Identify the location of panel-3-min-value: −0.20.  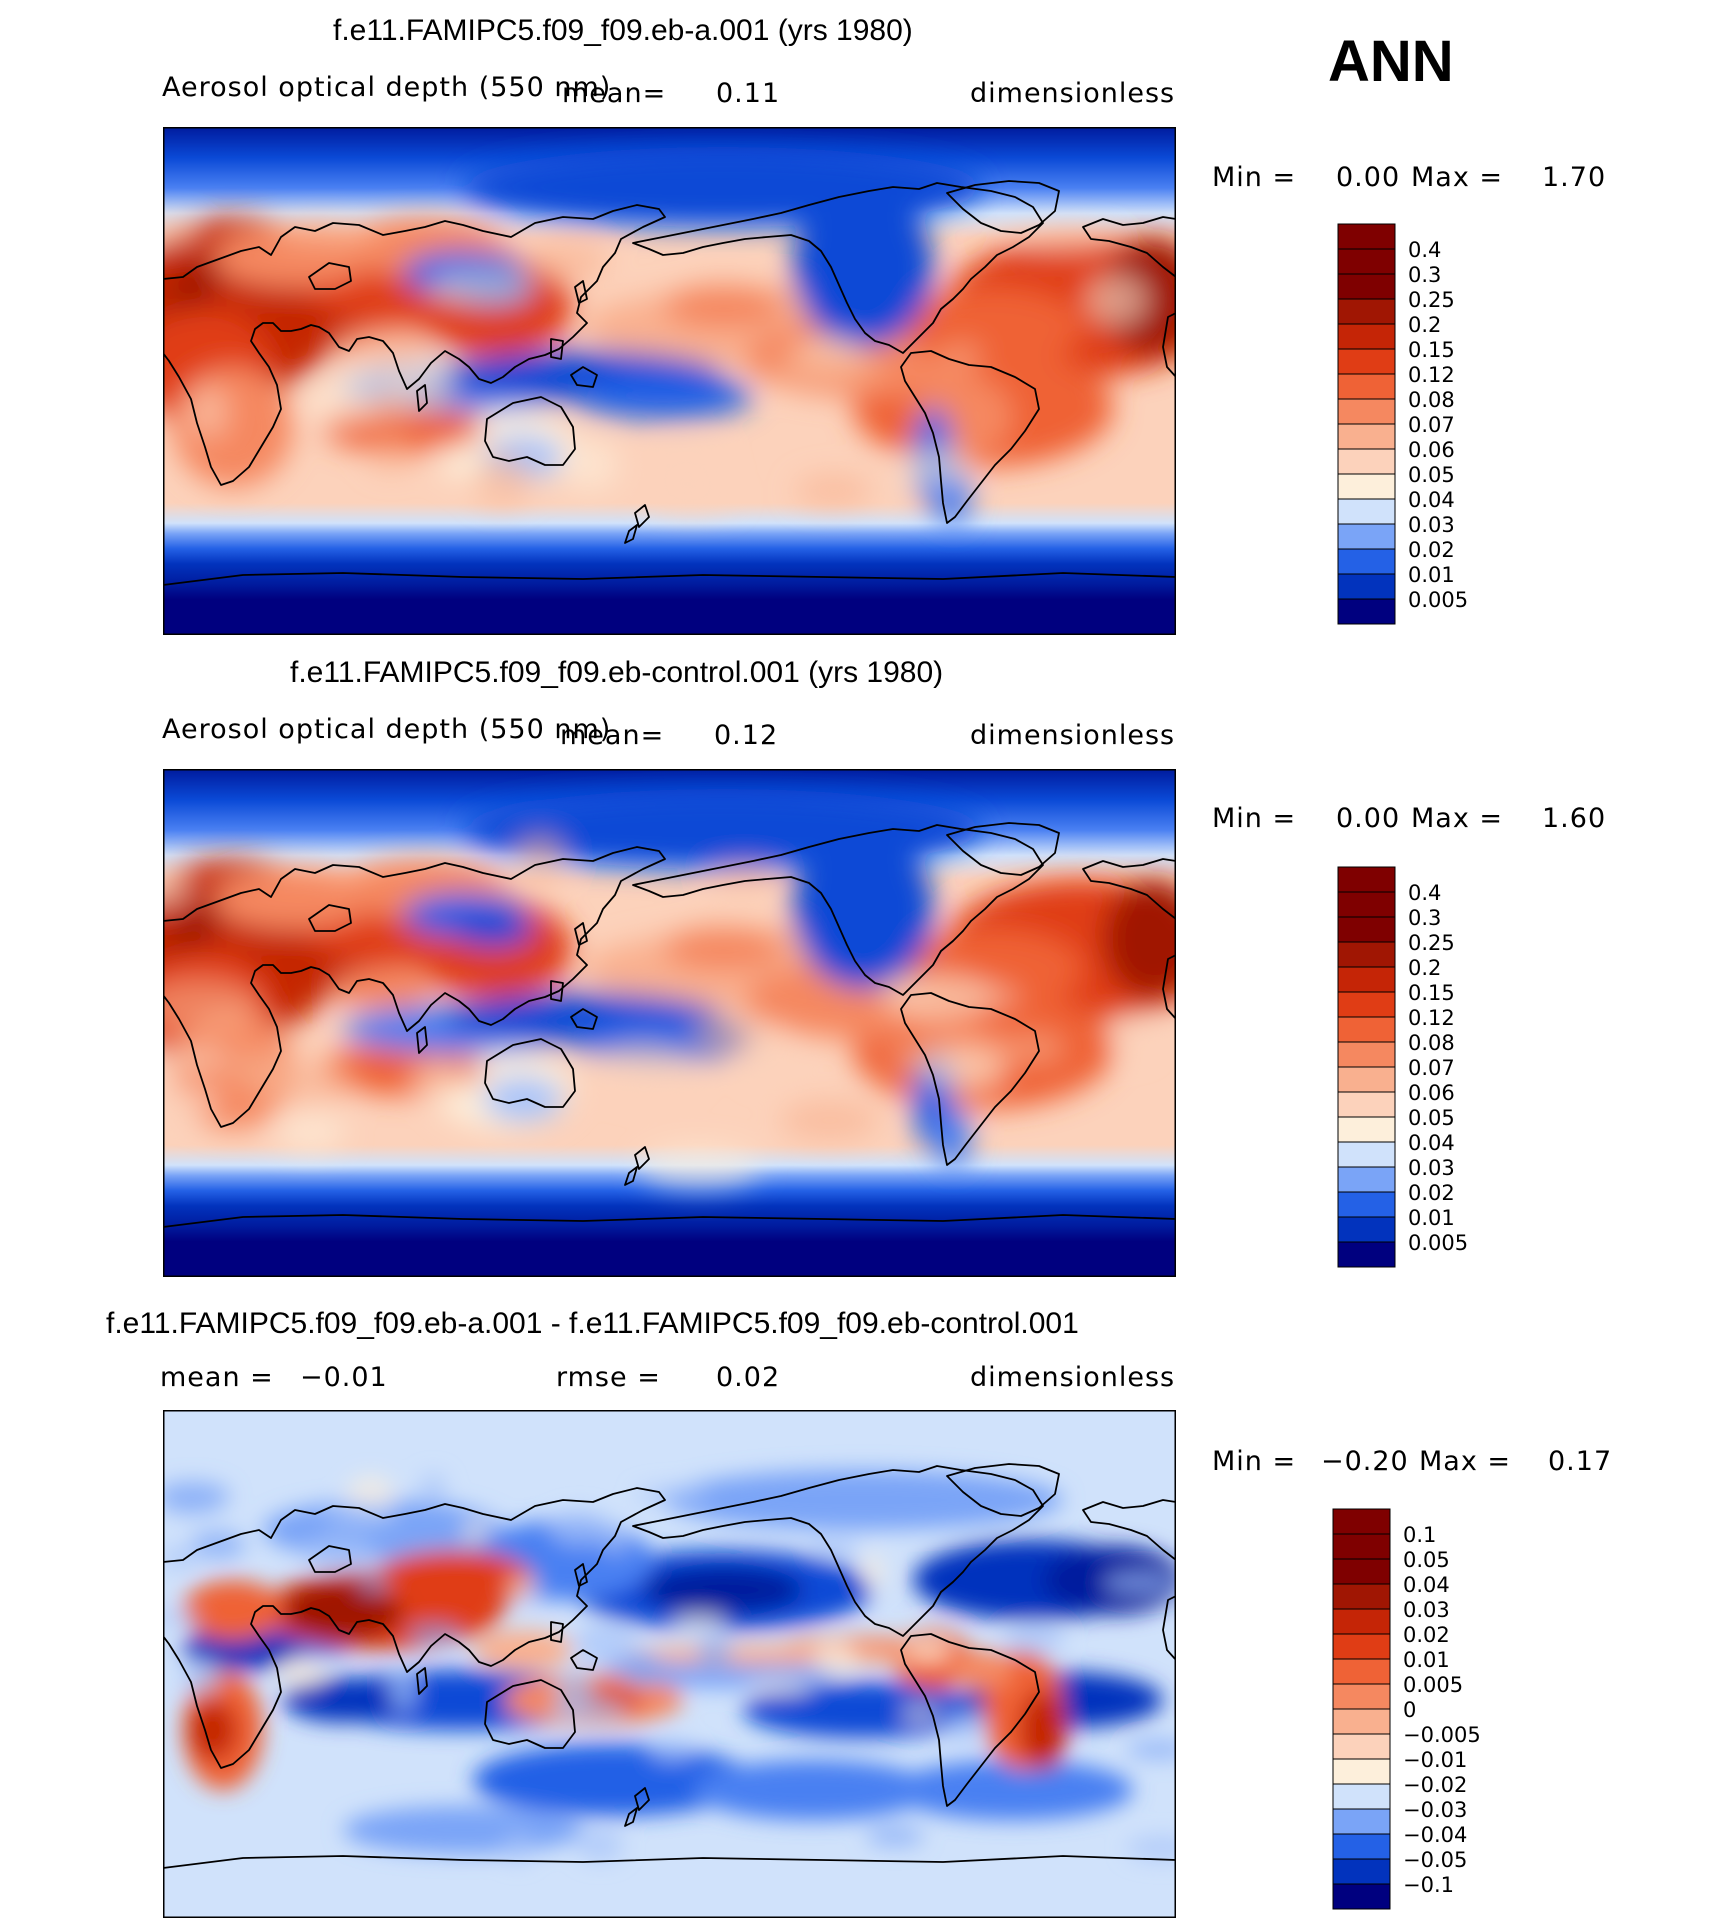
(1365, 1461).